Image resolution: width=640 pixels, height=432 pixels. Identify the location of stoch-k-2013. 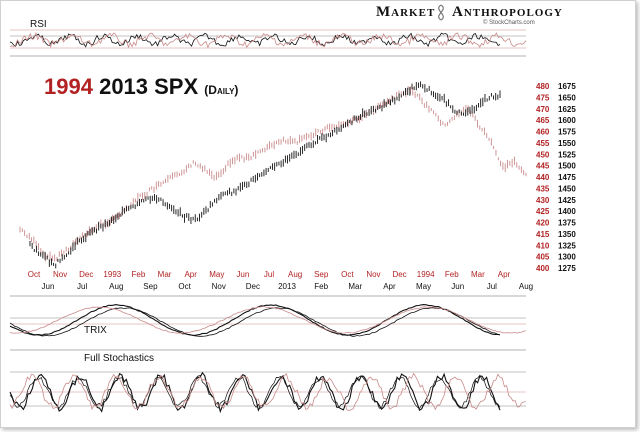
(255, 392).